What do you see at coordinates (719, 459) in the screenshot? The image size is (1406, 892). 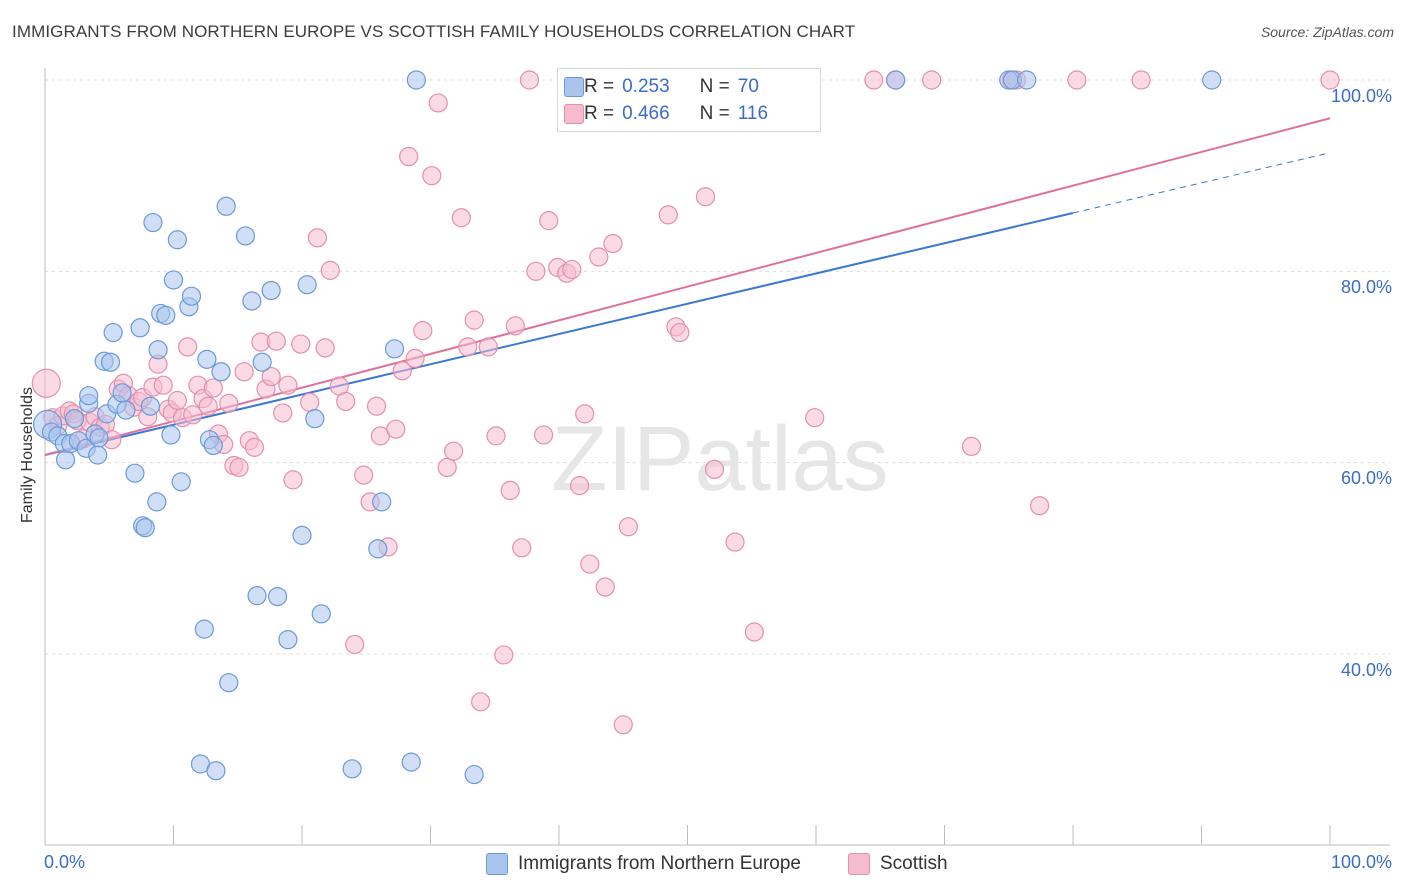 I see `watermark: ZIPatlas` at bounding box center [719, 459].